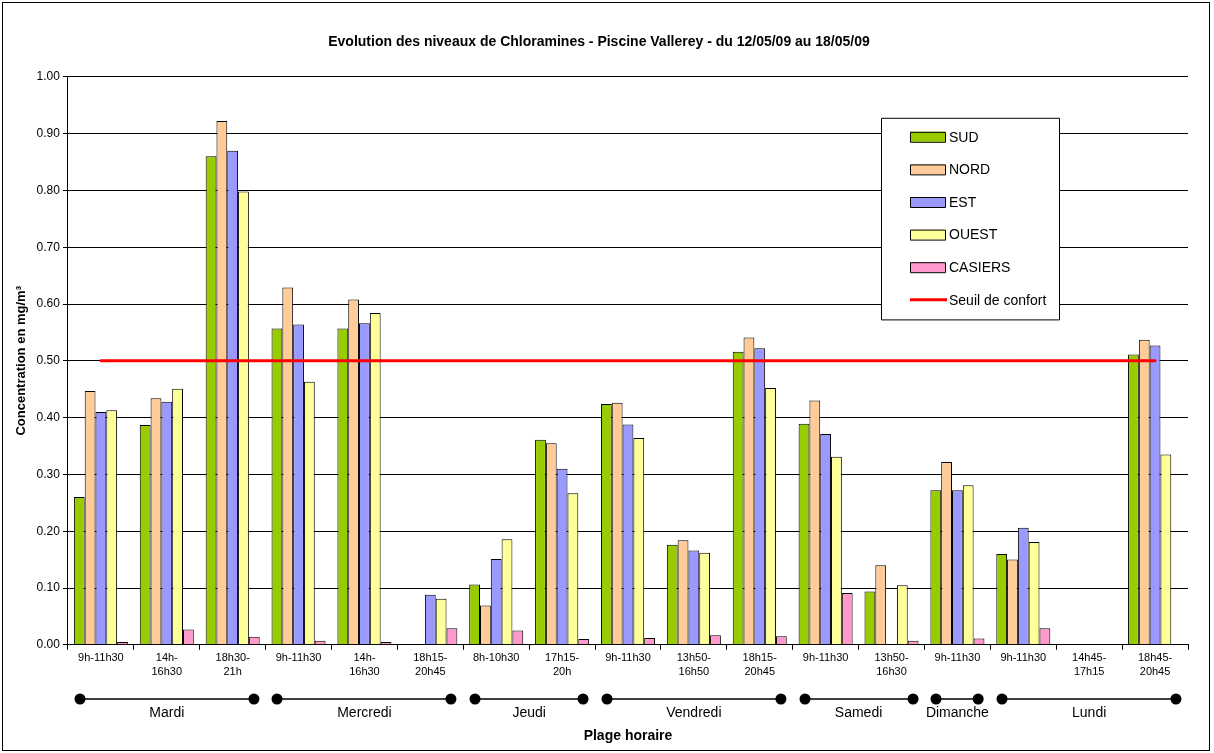 This screenshot has height=753, width=1214. I want to click on y-tick-label: 0.70, so click(48, 246).